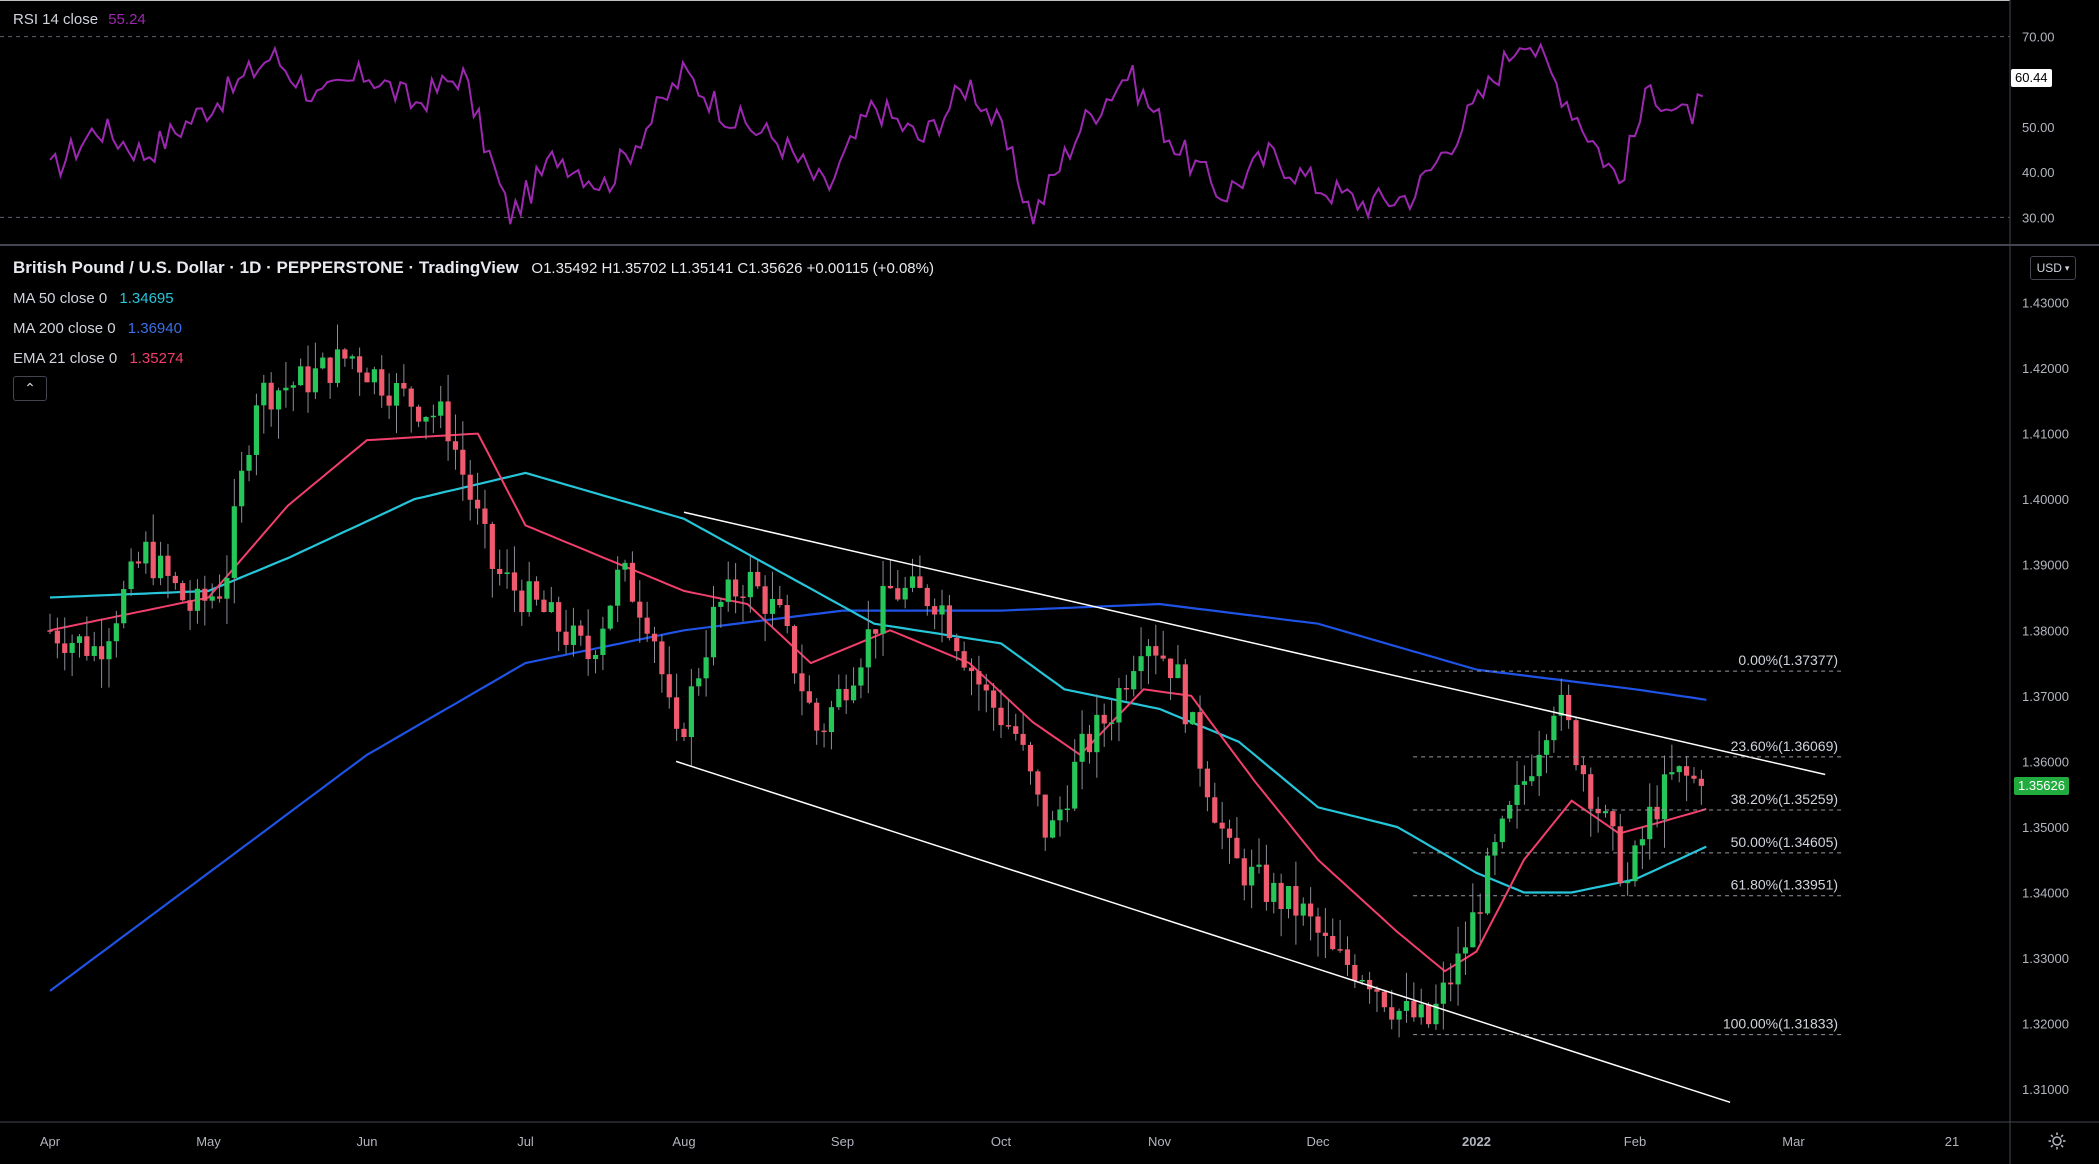 This screenshot has width=2099, height=1164. What do you see at coordinates (2057, 1141) in the screenshot?
I see `chart-settings-button` at bounding box center [2057, 1141].